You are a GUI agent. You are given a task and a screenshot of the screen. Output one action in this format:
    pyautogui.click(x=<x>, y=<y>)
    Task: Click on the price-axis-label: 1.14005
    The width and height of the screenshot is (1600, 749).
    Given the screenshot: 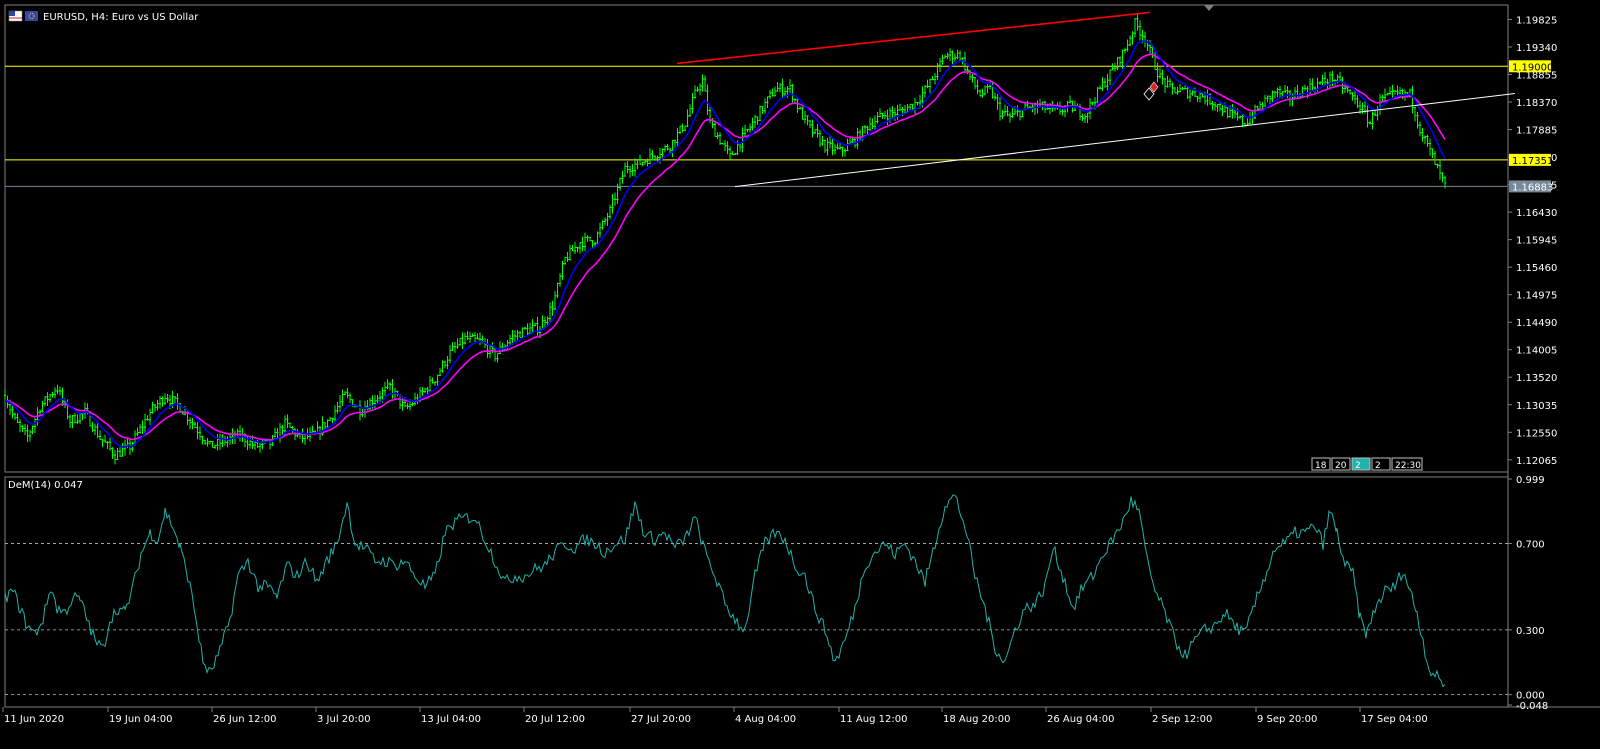 What is the action you would take?
    pyautogui.click(x=1536, y=351)
    